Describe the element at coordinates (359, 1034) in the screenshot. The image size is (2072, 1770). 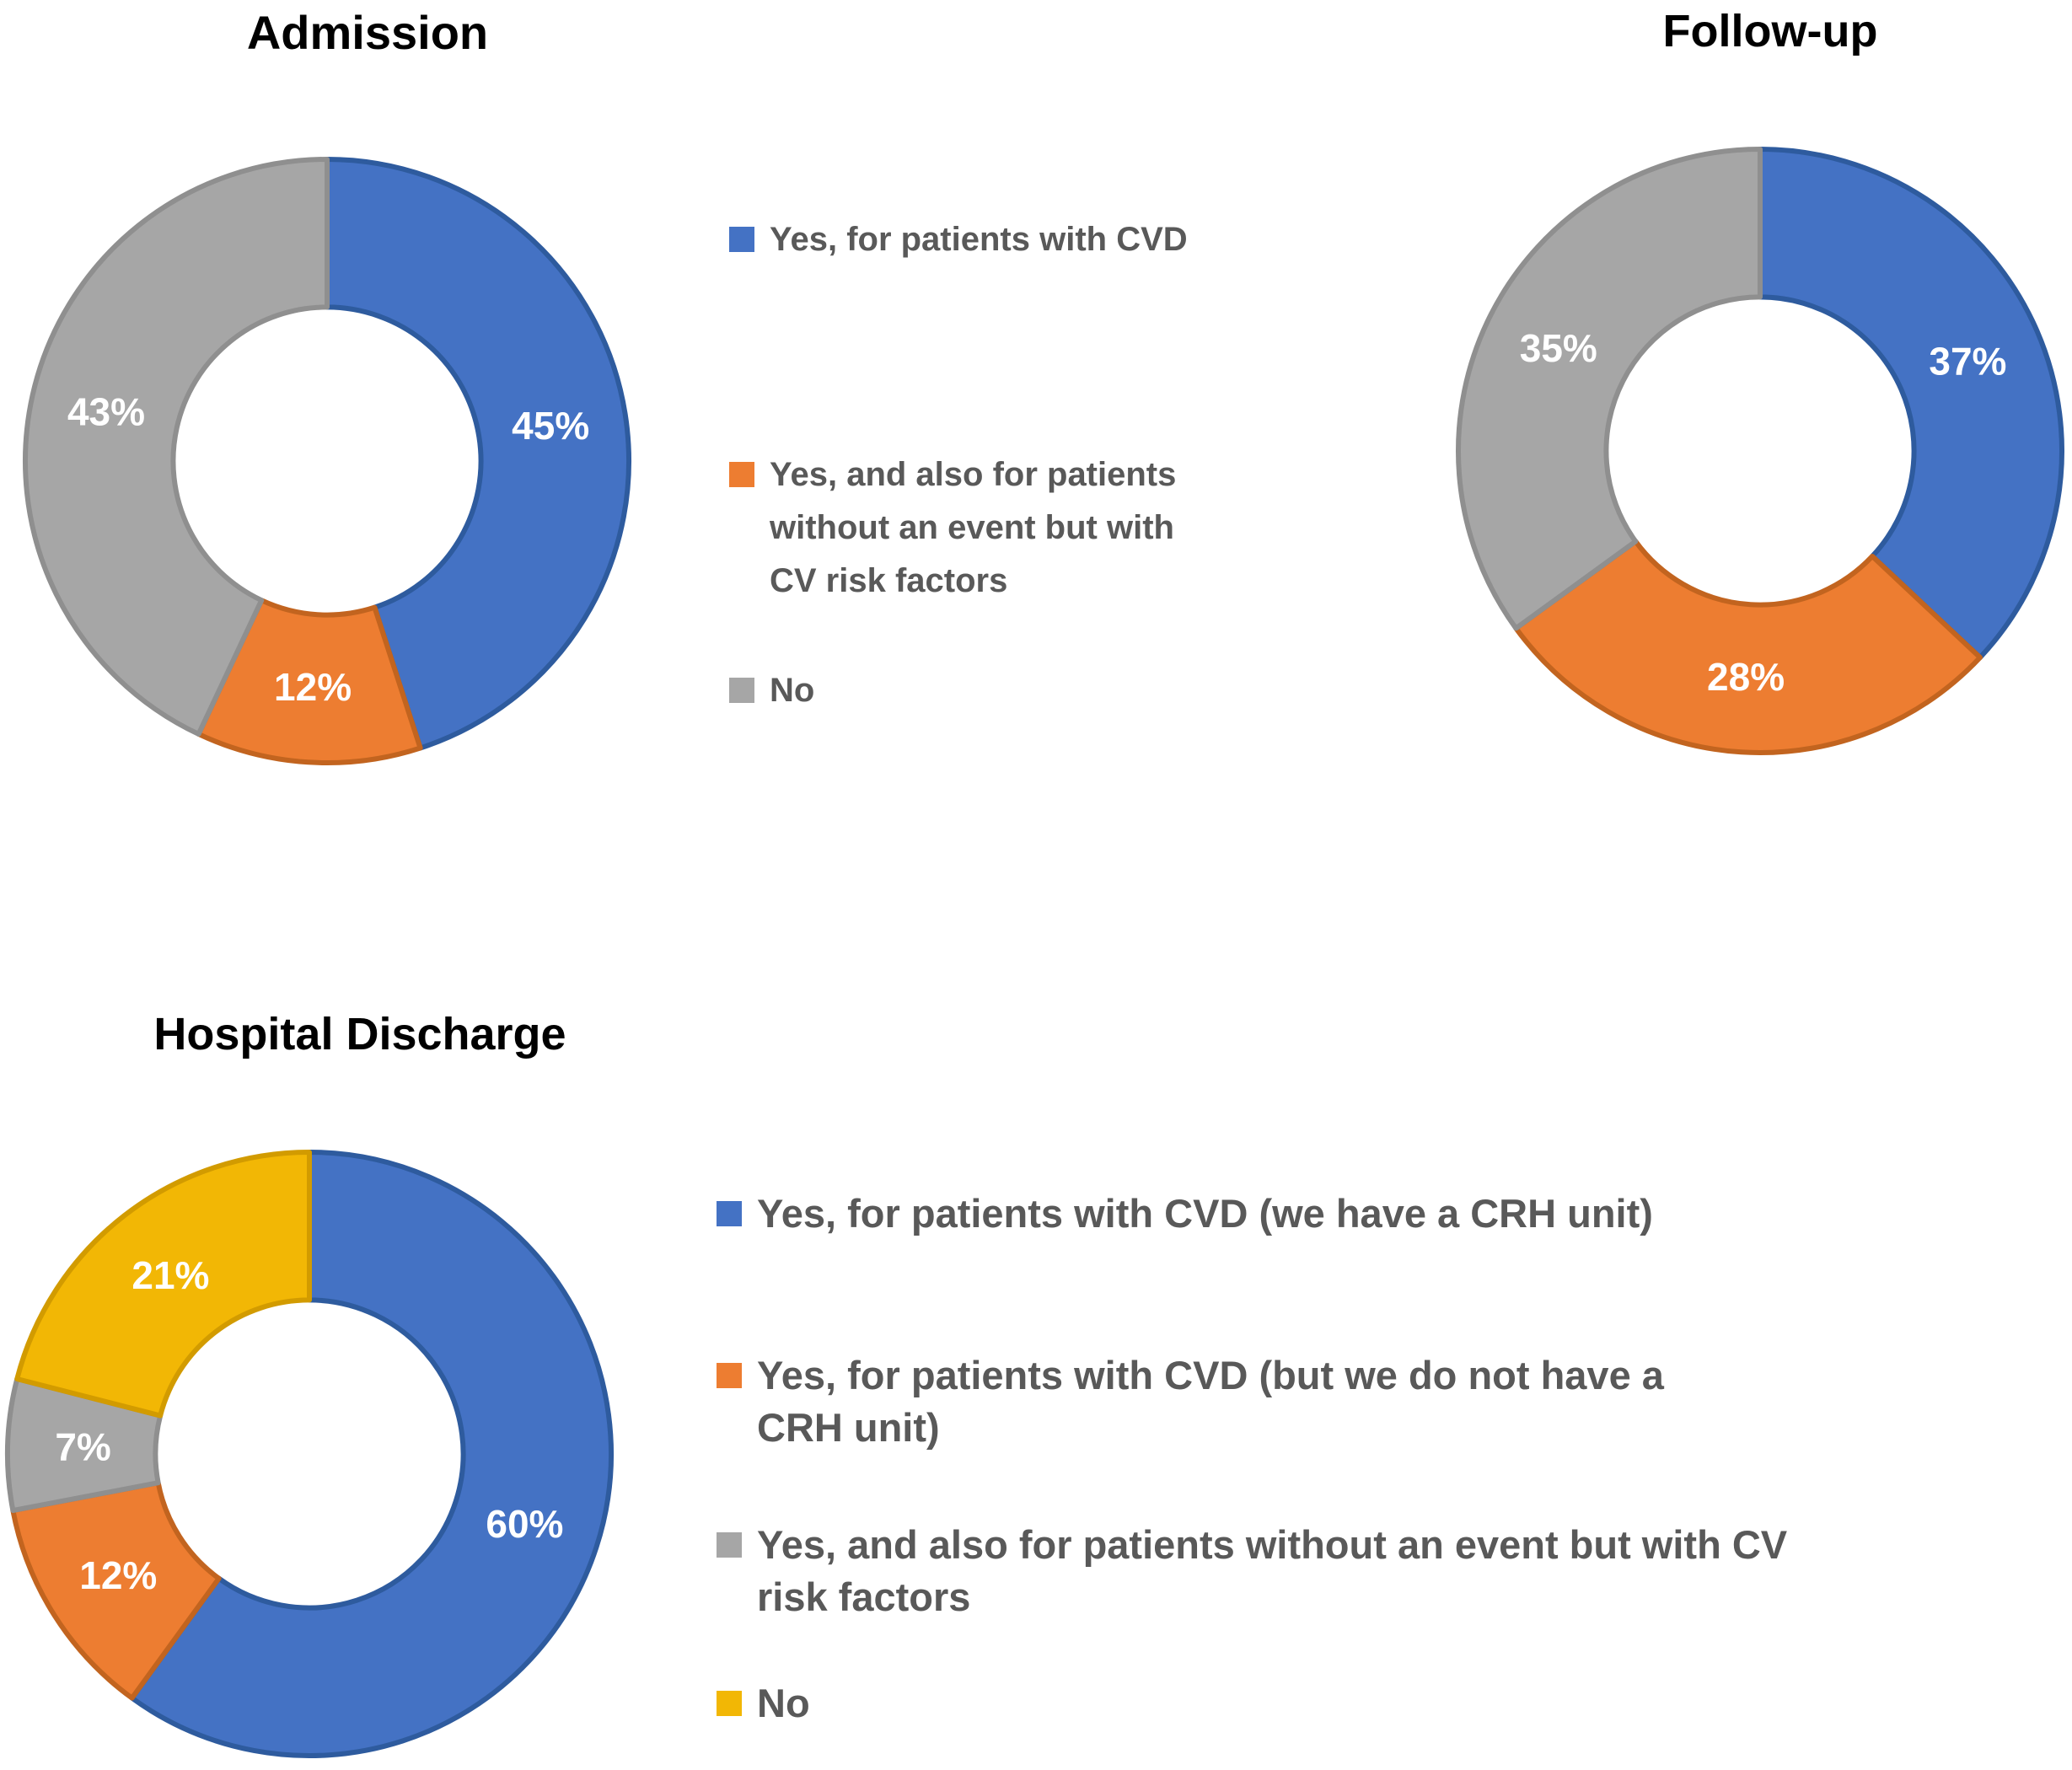
I see `chart-title-hospital-discharge: Hospital Discharge` at that location.